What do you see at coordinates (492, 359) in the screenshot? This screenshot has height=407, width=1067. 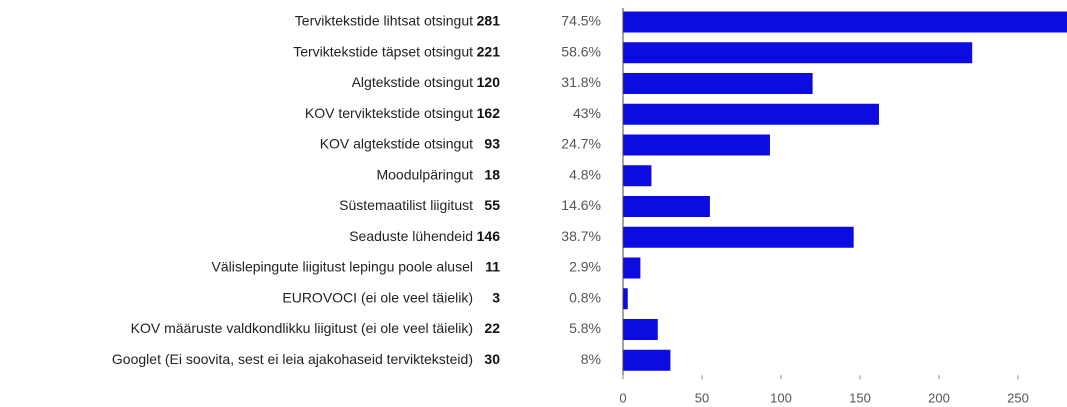 I see `count-label: 30` at bounding box center [492, 359].